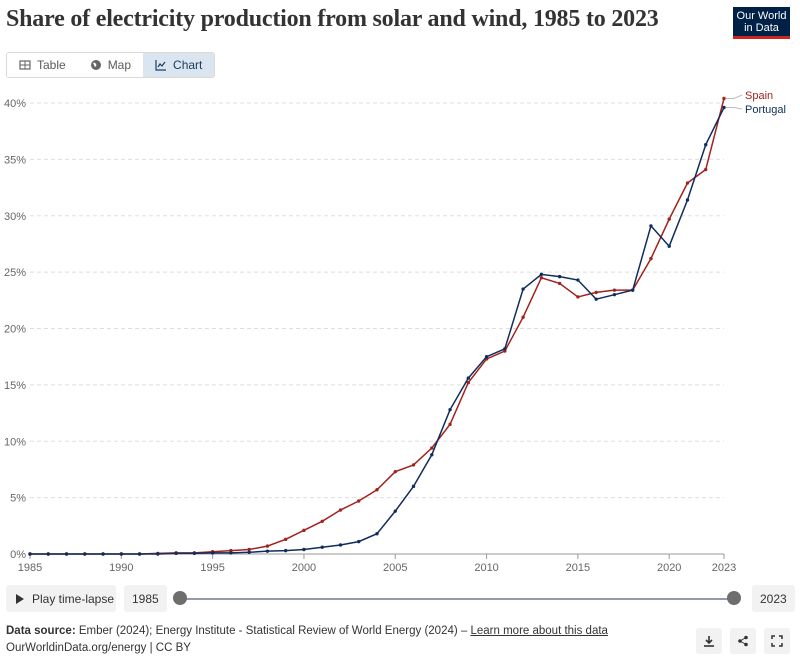 Image resolution: width=800 pixels, height=662 pixels. Describe the element at coordinates (457, 599) in the screenshot. I see `timeline-track` at that location.